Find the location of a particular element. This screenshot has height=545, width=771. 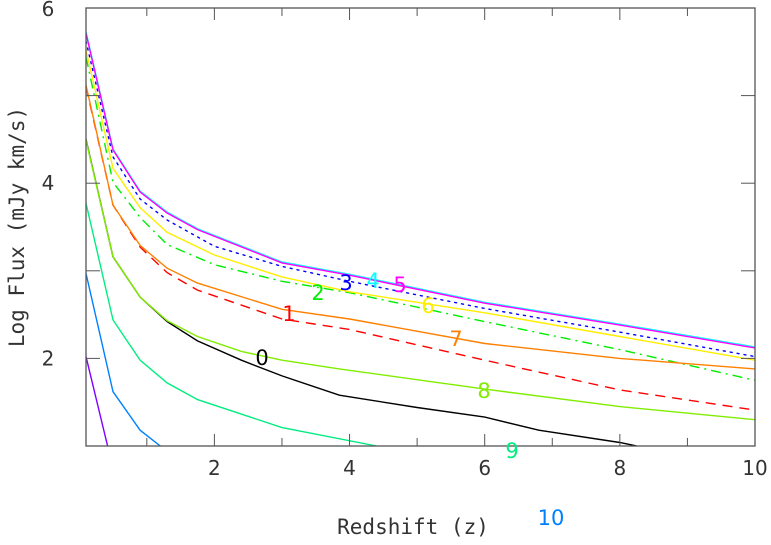

curve-label-1: 1 is located at coordinates (288, 314).